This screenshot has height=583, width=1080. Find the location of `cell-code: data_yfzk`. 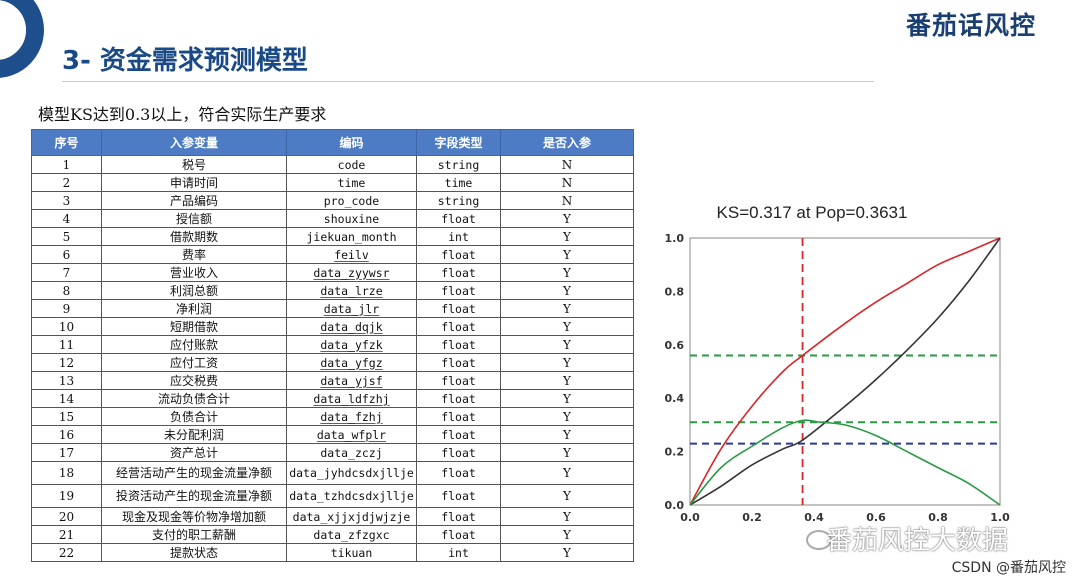

cell-code: data_yfzk is located at coordinates (351, 344).